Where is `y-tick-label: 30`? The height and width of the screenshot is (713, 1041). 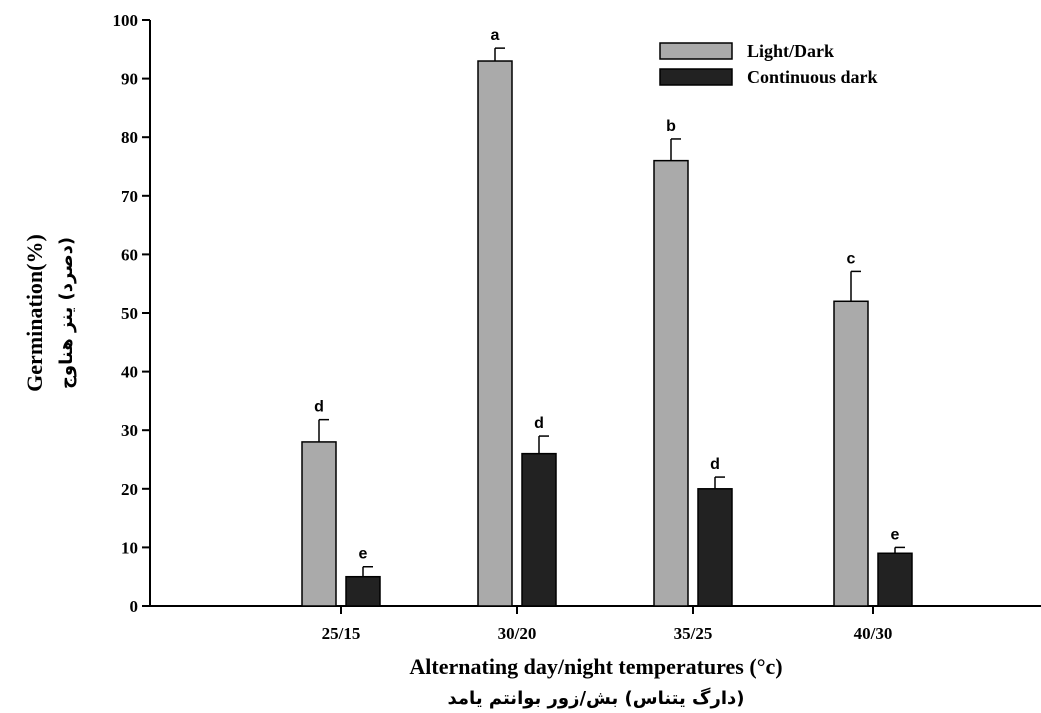 y-tick-label: 30 is located at coordinates (129, 430).